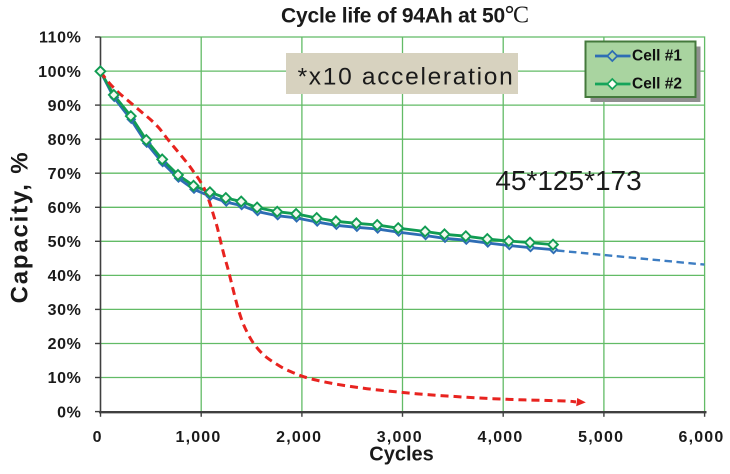  Describe the element at coordinates (65, 276) in the screenshot. I see `svg-text: 40%` at that location.